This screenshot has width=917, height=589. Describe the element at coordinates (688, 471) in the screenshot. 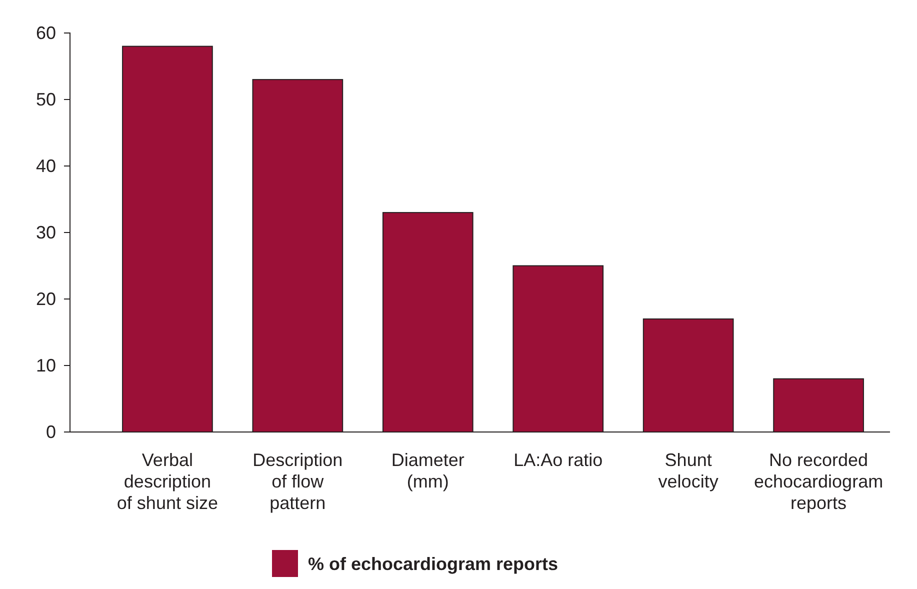

I see `x-tick-label: Shunt velocity` at that location.